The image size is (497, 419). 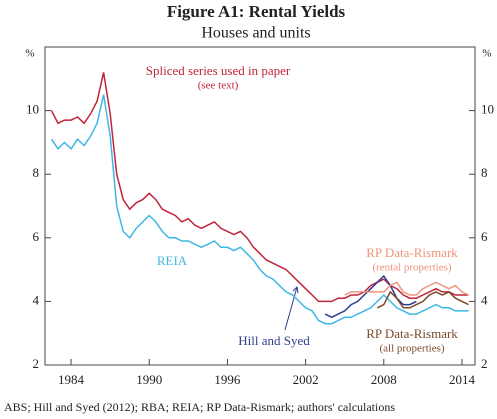 I want to click on chart-title: Figure A1: Rental Yields, so click(x=256, y=11).